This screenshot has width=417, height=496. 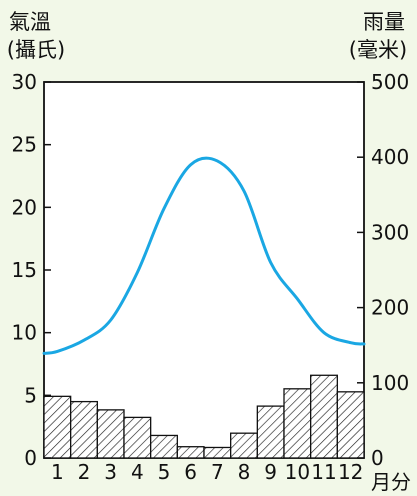 What do you see at coordinates (297, 472) in the screenshot?
I see `x-tick-label: 10` at bounding box center [297, 472].